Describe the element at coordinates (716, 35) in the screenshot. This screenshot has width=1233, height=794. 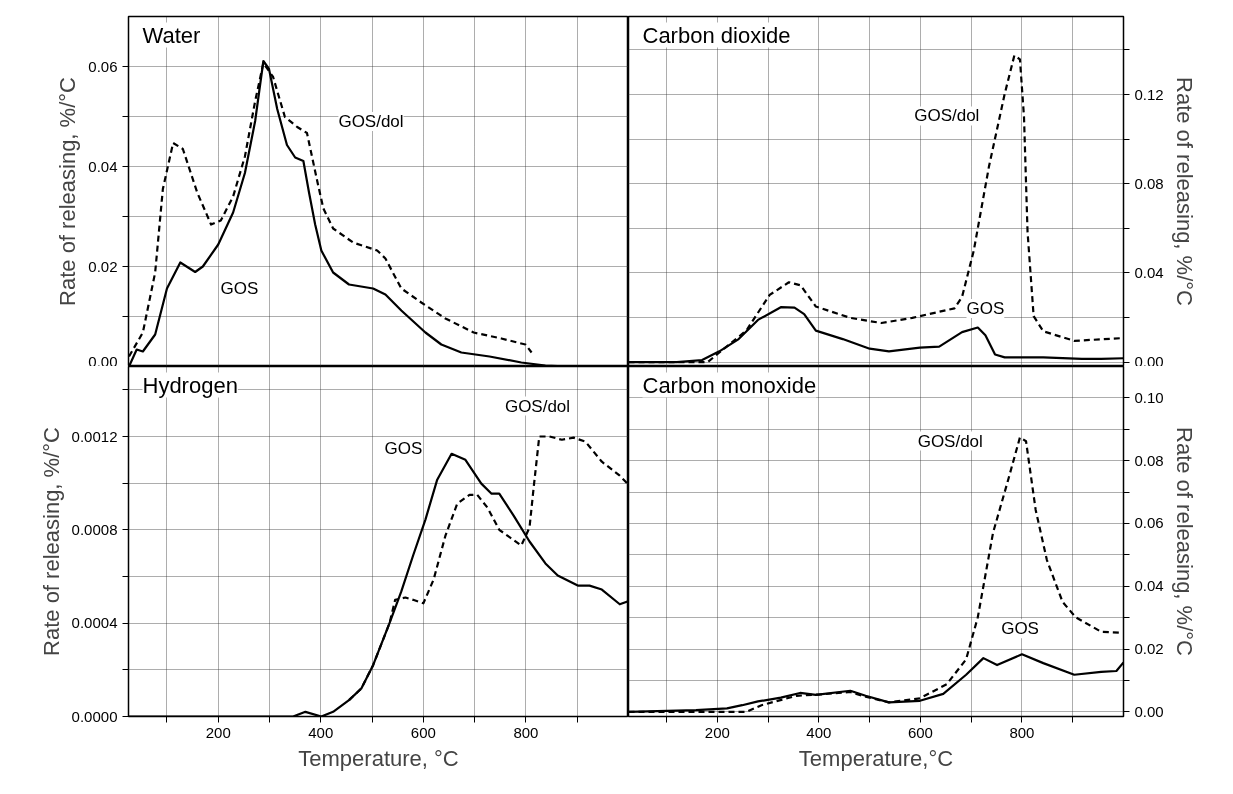
I see `chart-title: Carbon dioxide` at that location.